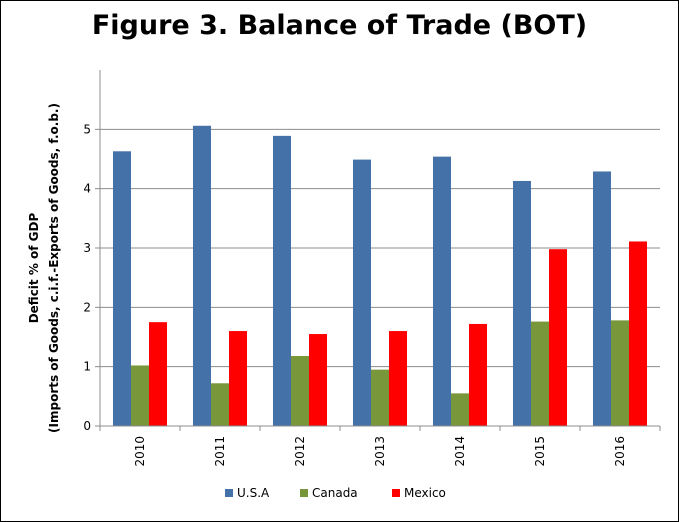 This screenshot has width=679, height=522. I want to click on y-tick-label: 2, so click(87, 307).